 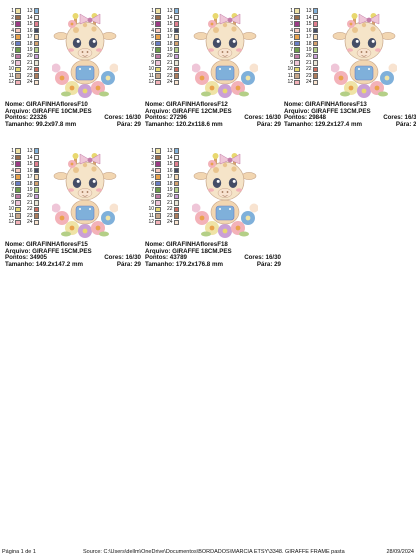 I want to click on thread-color-row: 7 19, so click(x=168, y=190).